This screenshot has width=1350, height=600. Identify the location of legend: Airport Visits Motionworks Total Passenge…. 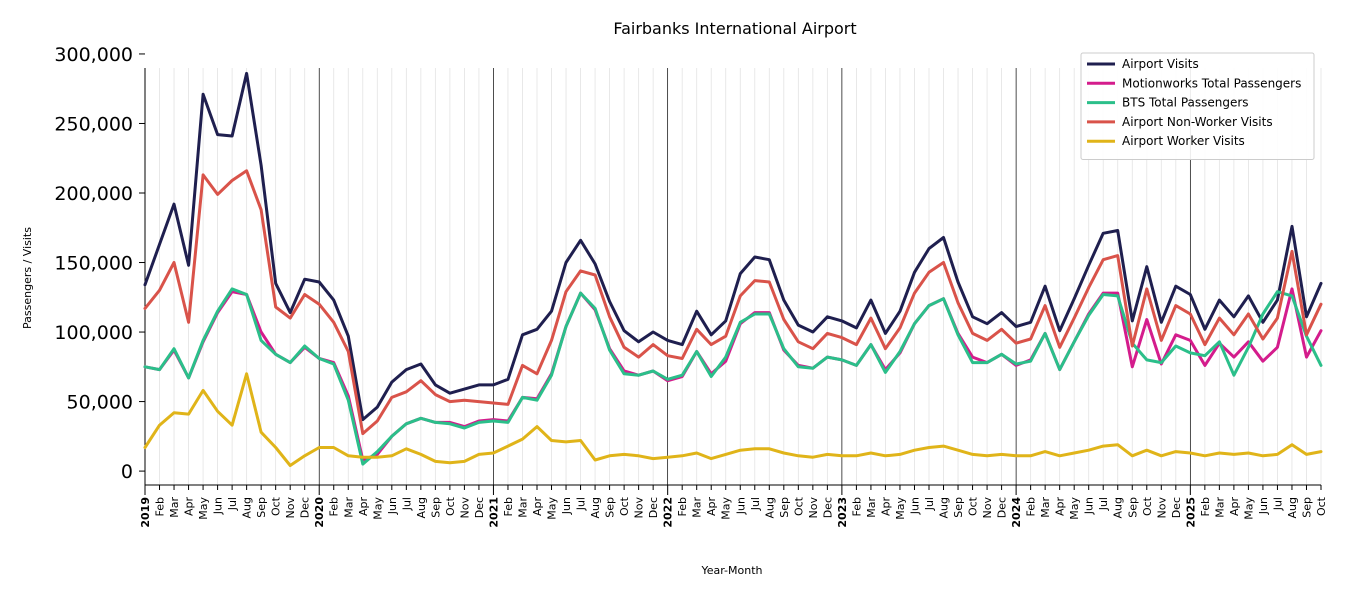
(1197, 106).